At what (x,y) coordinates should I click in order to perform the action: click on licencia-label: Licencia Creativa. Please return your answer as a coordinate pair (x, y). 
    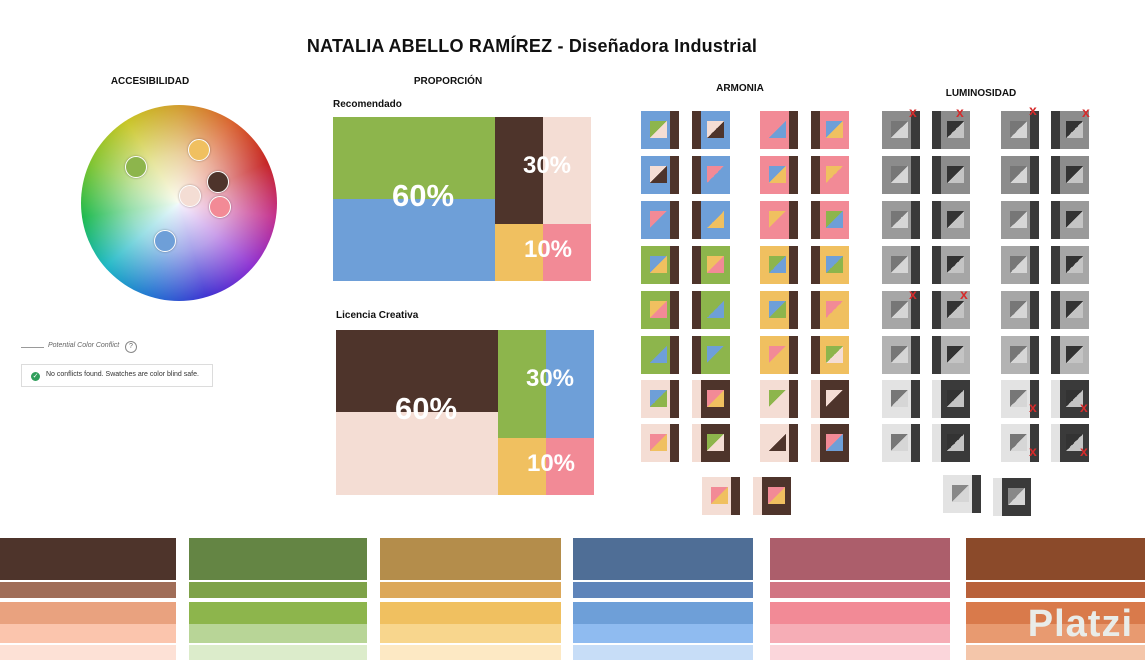
    Looking at the image, I should click on (377, 315).